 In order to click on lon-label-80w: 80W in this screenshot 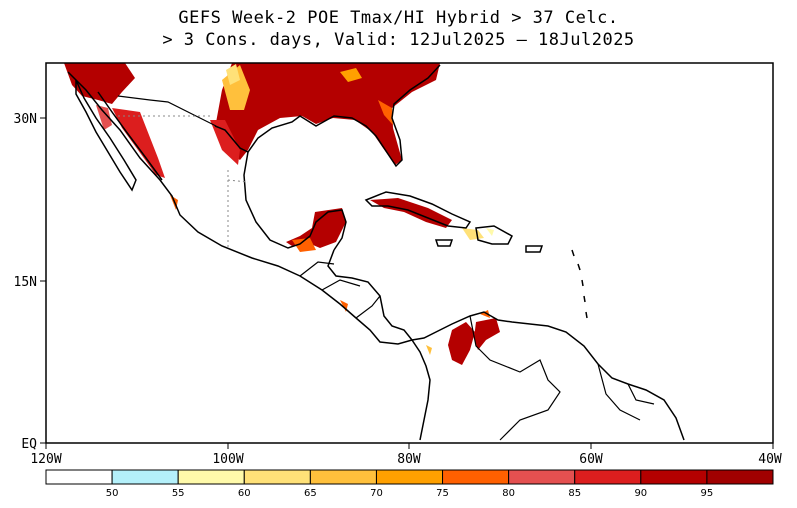, I will do `click(409, 459)`.